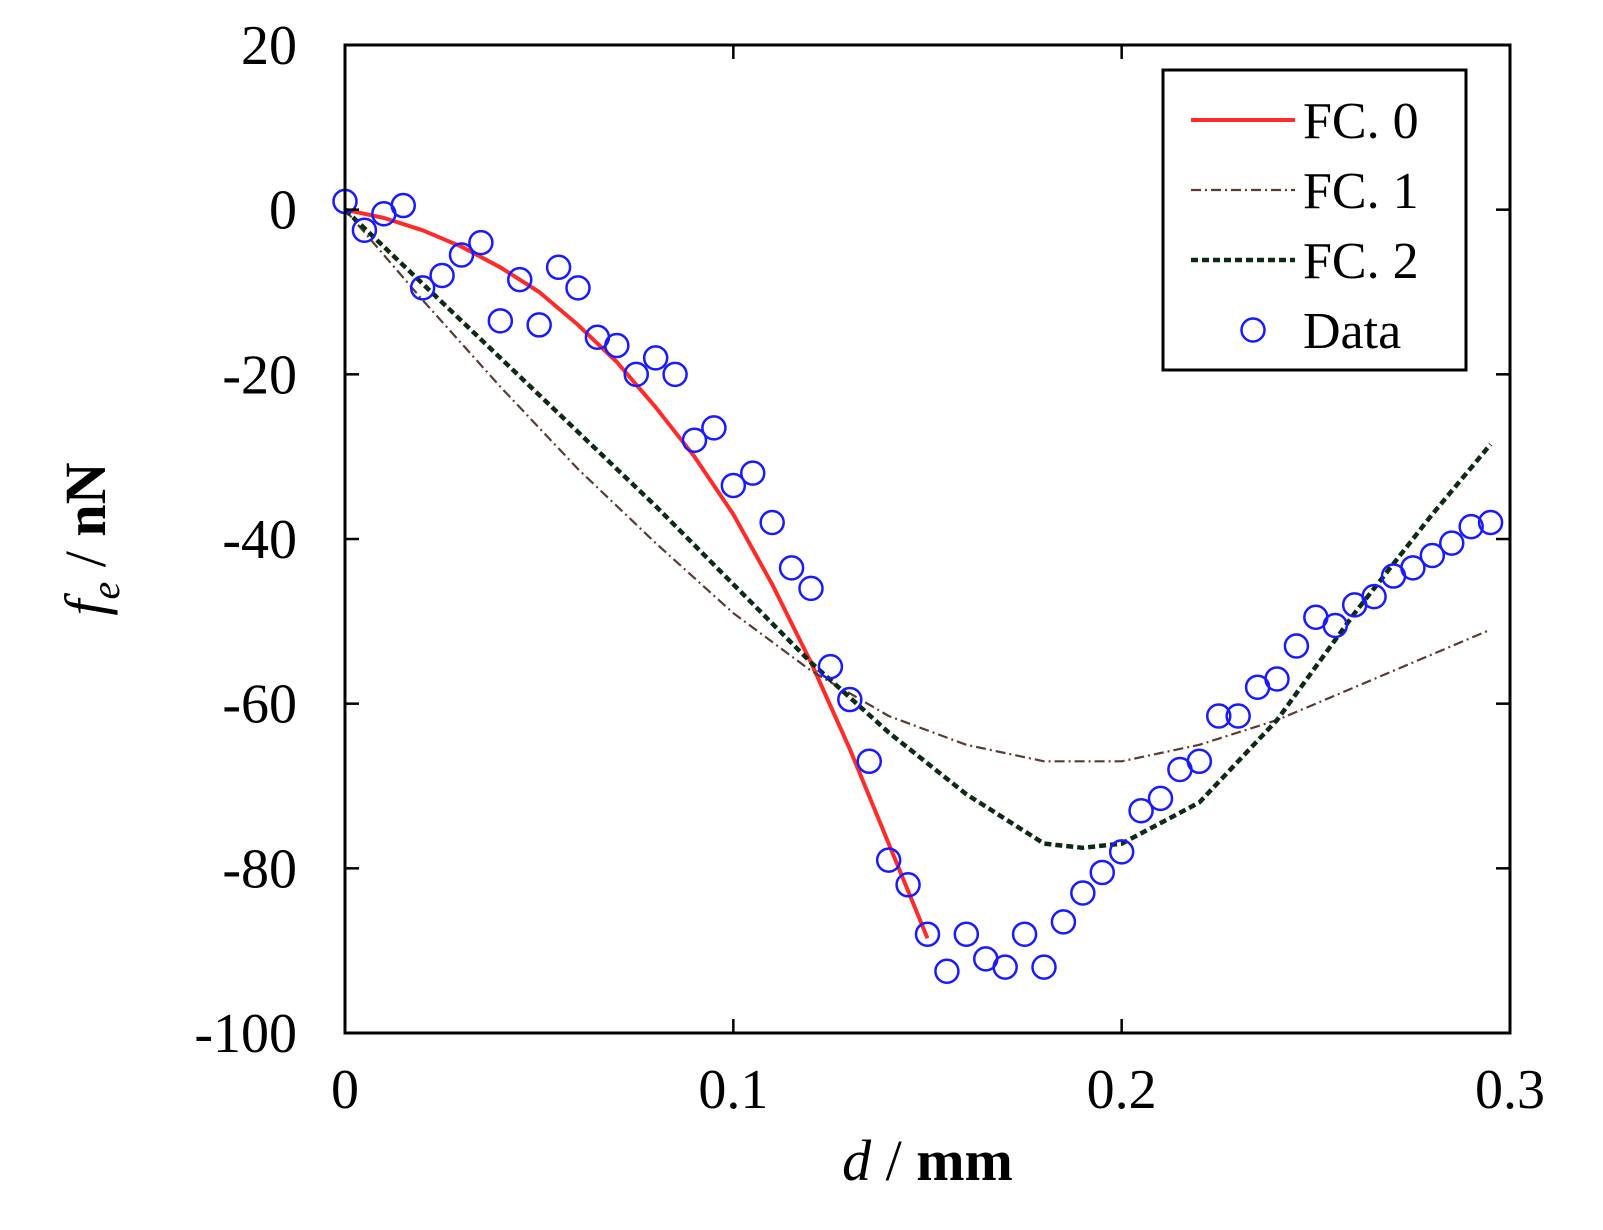  I want to click on x-tick-label: 0.2, so click(1122, 1090).